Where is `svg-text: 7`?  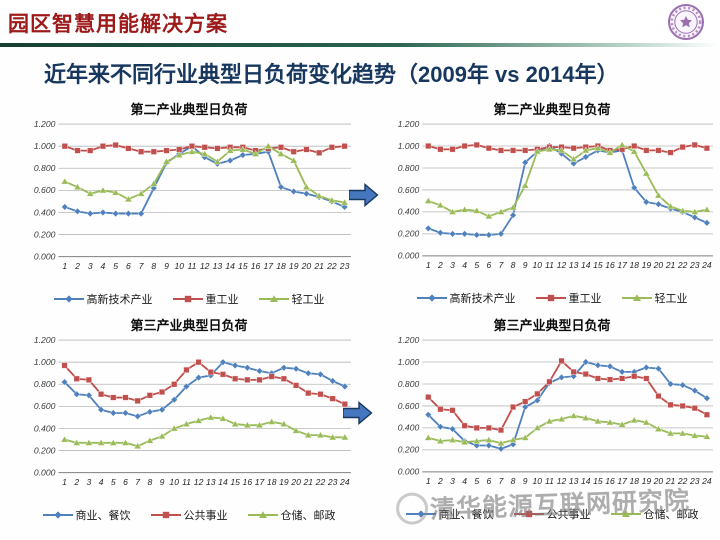 svg-text: 7 is located at coordinates (502, 265).